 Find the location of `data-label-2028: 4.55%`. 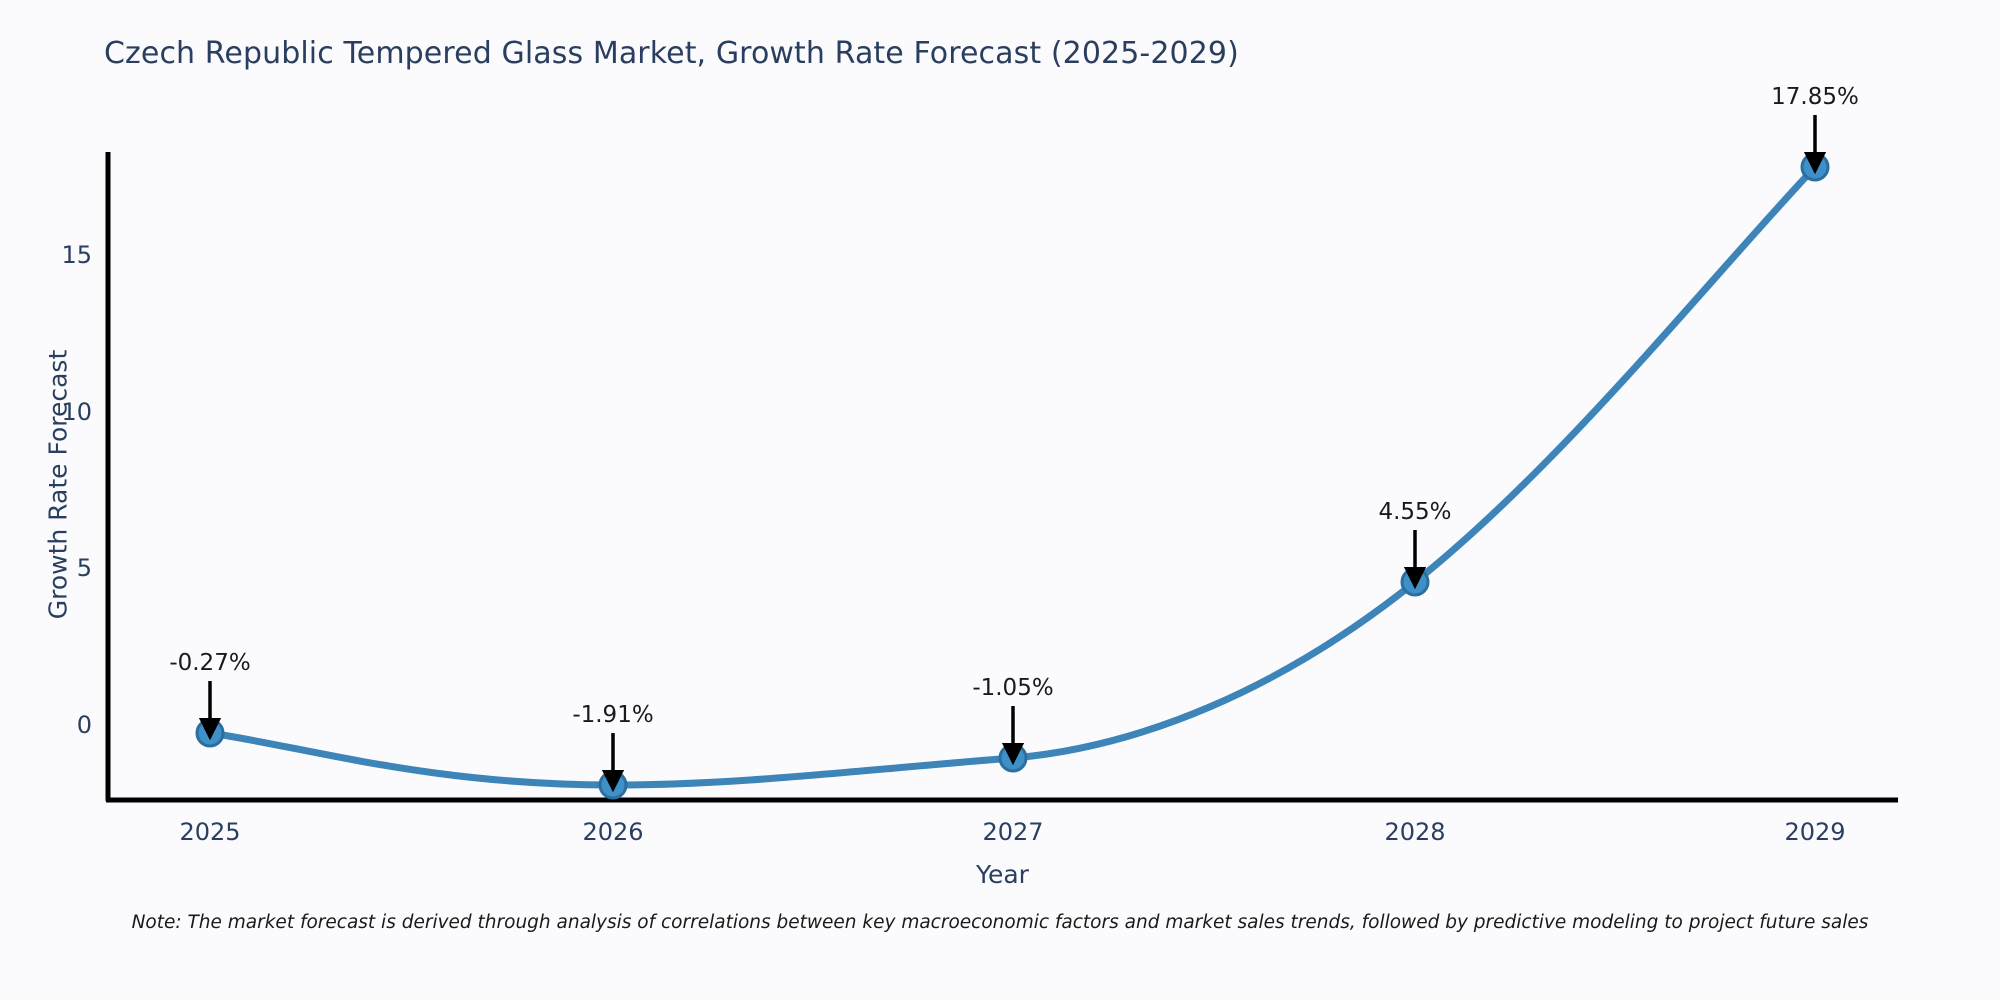

data-label-2028: 4.55% is located at coordinates (1415, 512).